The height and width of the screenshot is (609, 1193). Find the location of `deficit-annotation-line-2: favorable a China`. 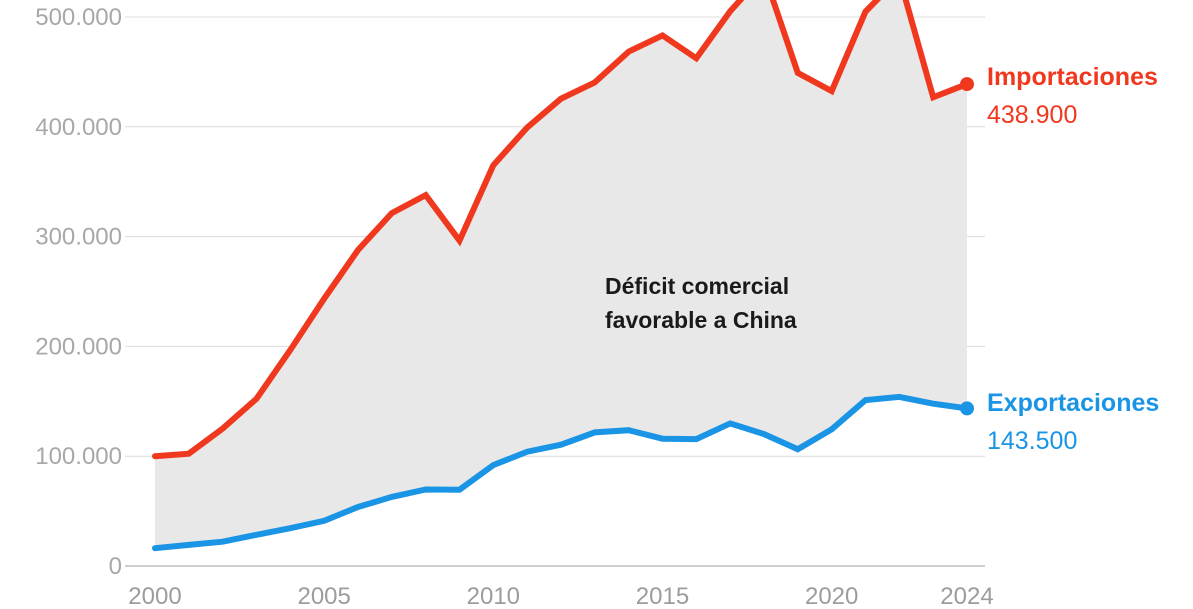

deficit-annotation-line-2: favorable a China is located at coordinates (701, 320).